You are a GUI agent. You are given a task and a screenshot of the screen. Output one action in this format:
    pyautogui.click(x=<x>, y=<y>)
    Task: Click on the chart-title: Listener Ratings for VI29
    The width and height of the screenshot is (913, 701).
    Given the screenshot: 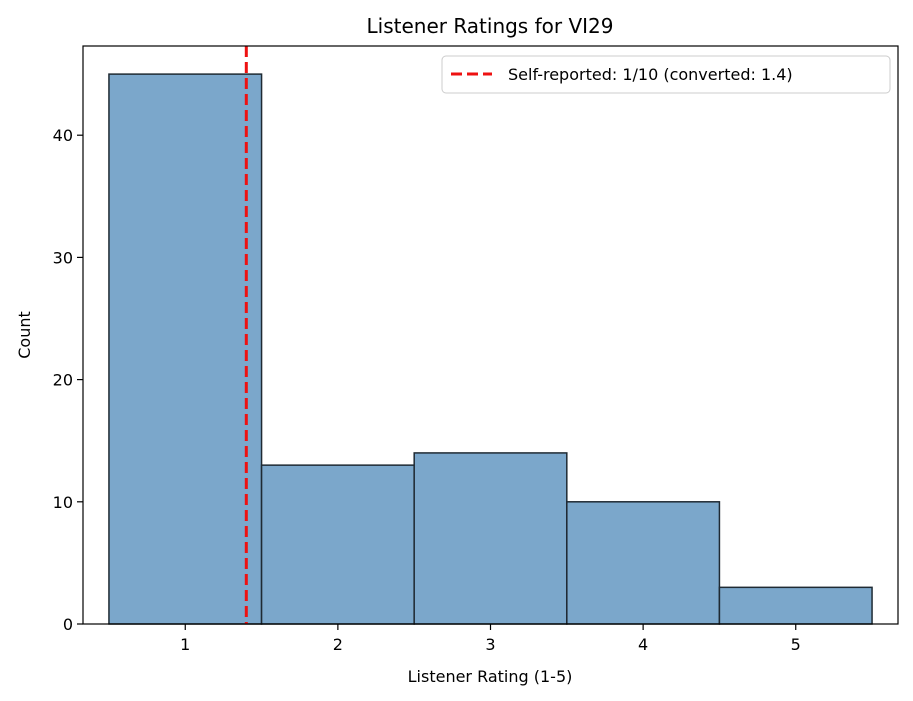 What is the action you would take?
    pyautogui.click(x=490, y=26)
    